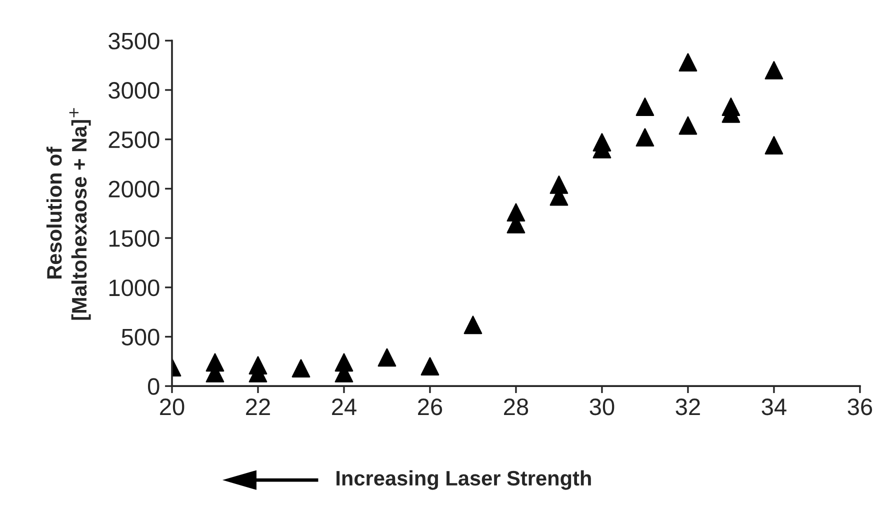  I want to click on x-tick-label: 26, so click(430, 407).